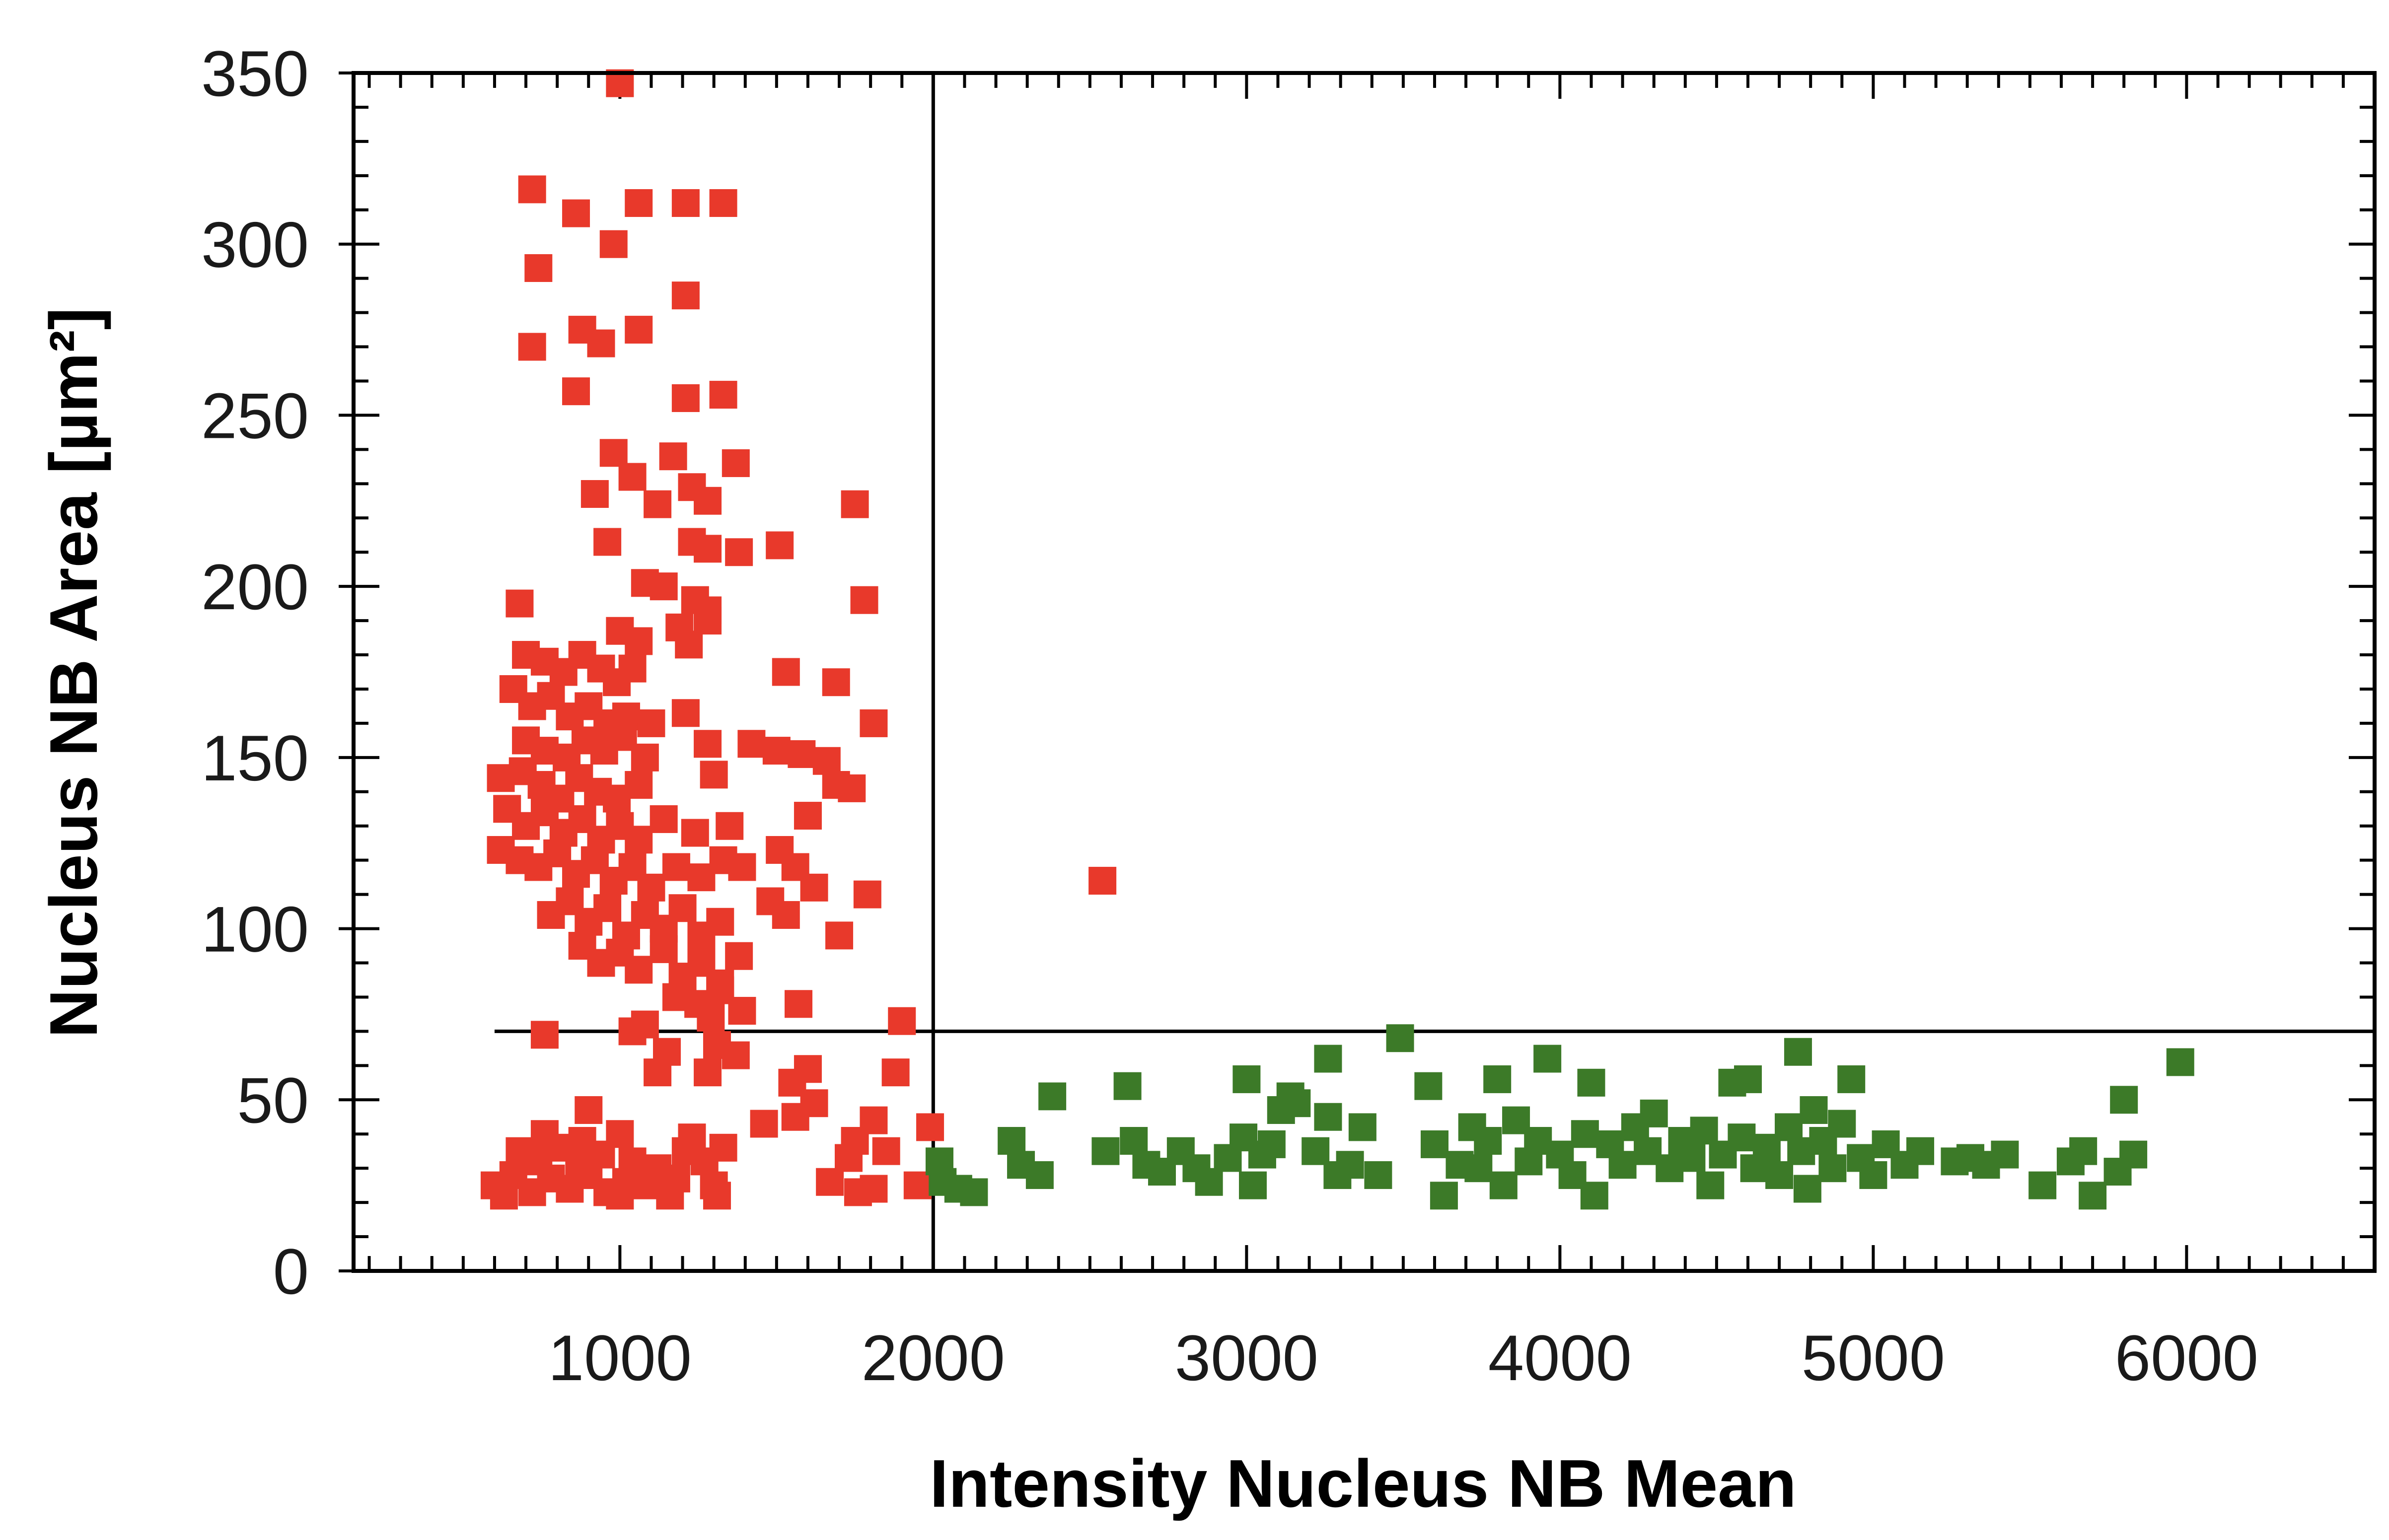  What do you see at coordinates (255, 73) in the screenshot?
I see `y-tick-label: 350` at bounding box center [255, 73].